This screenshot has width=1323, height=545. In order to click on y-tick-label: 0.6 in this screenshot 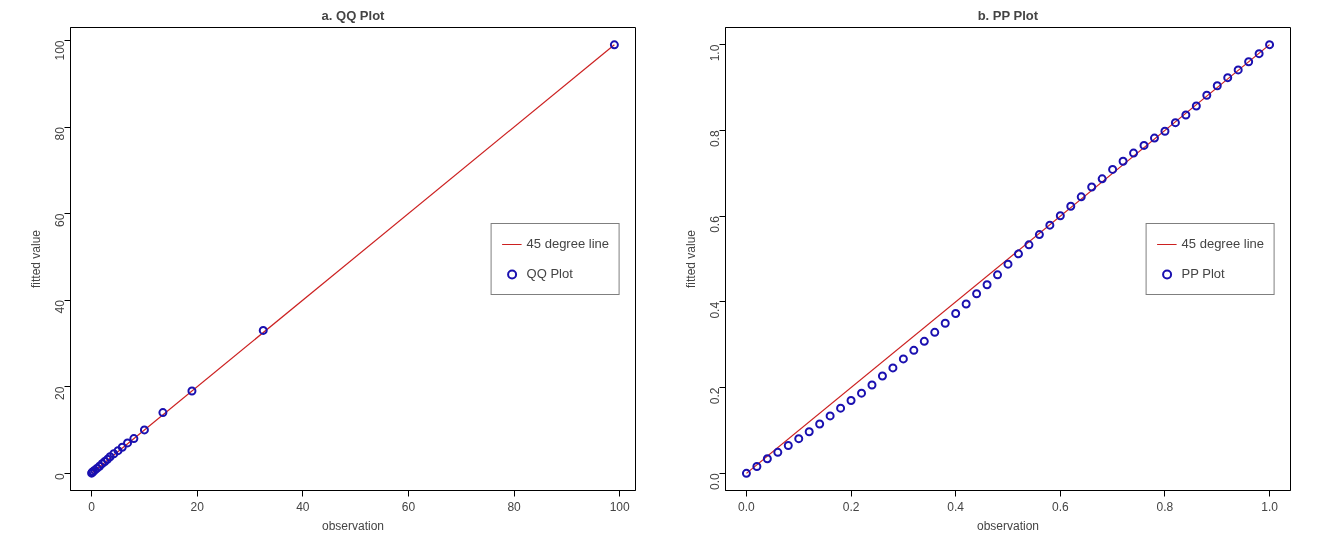, I will do `click(715, 224)`.